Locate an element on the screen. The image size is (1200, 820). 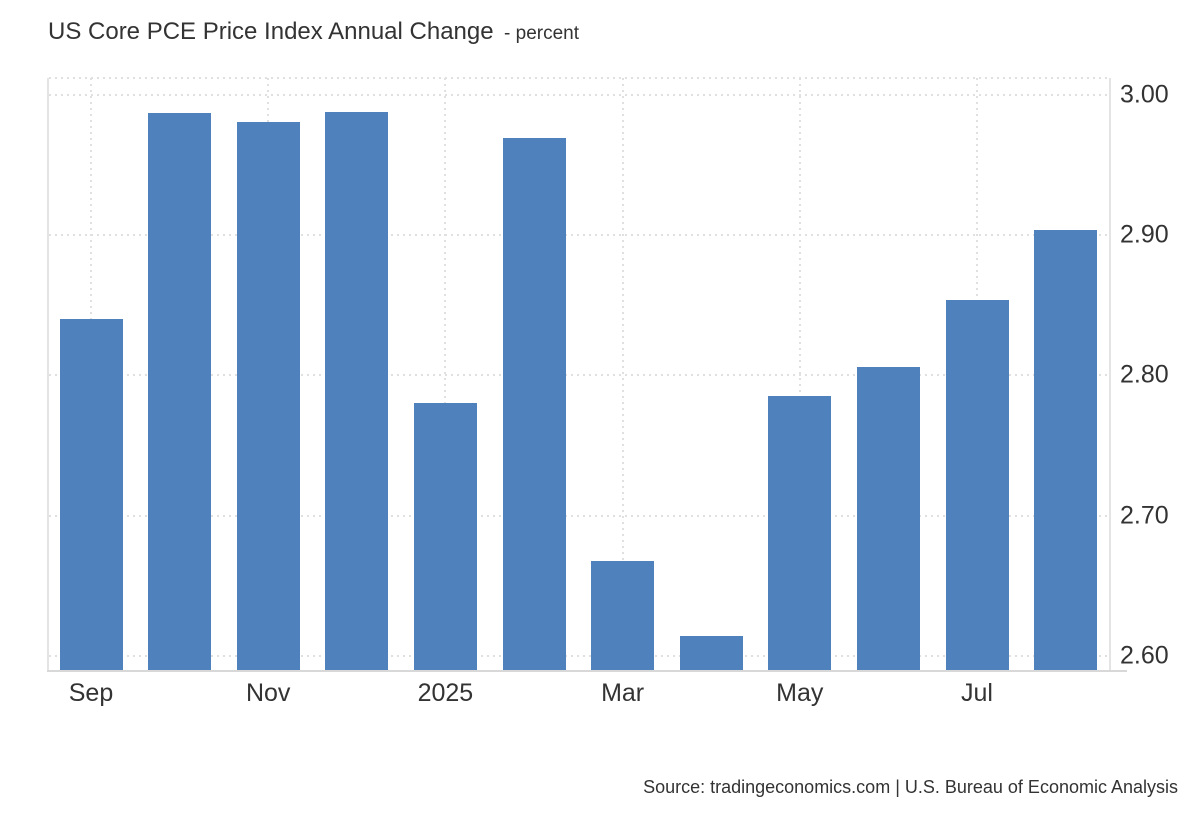
y-tick-label: 2.60 is located at coordinates (1144, 655).